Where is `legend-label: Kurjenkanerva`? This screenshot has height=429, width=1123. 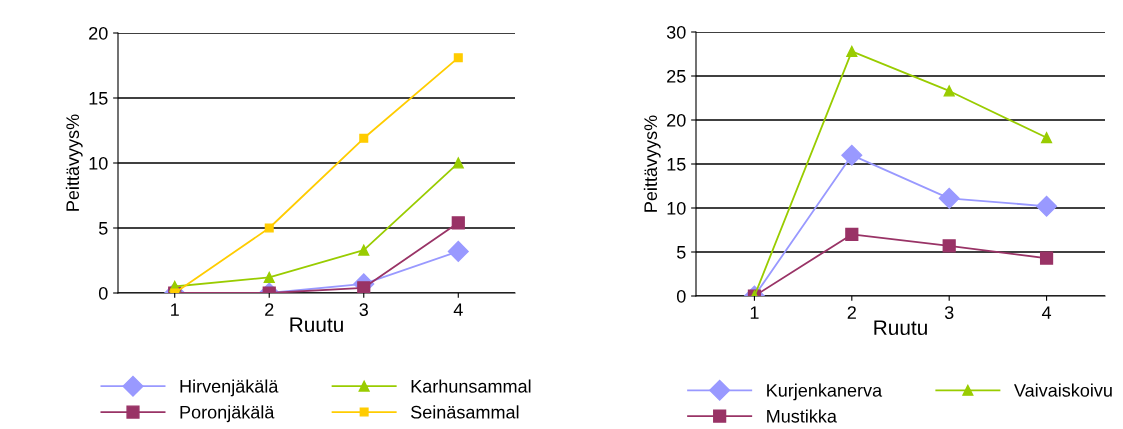 legend-label: Kurjenkanerva is located at coordinates (825, 392).